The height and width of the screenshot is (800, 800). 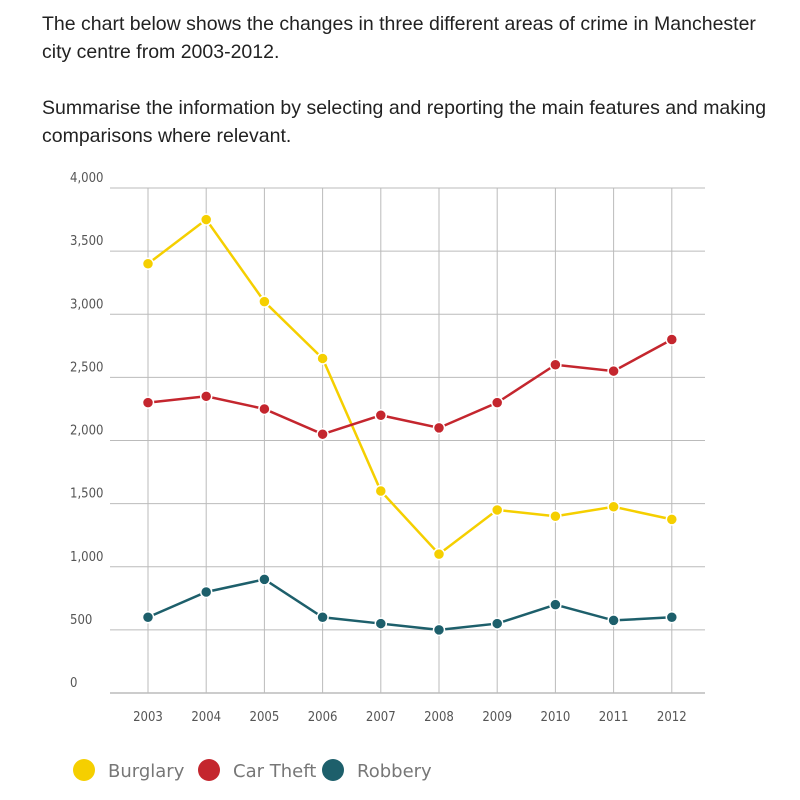 What do you see at coordinates (86, 431) in the screenshot?
I see `y-tick-label: 2,000` at bounding box center [86, 431].